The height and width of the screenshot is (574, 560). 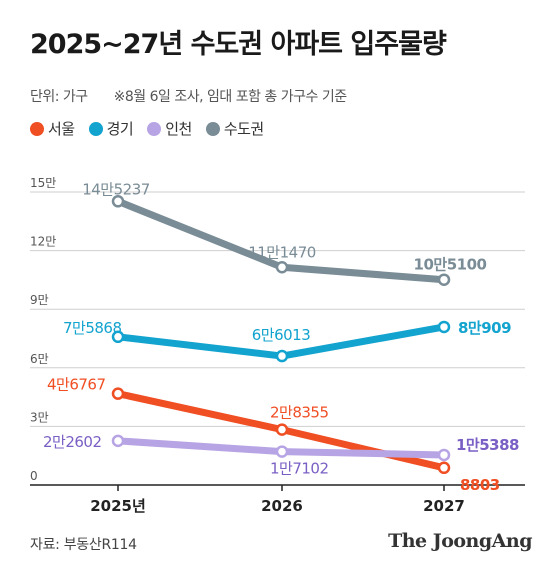 I want to click on legend-item-gyeonggi: 경기, so click(x=111, y=128).